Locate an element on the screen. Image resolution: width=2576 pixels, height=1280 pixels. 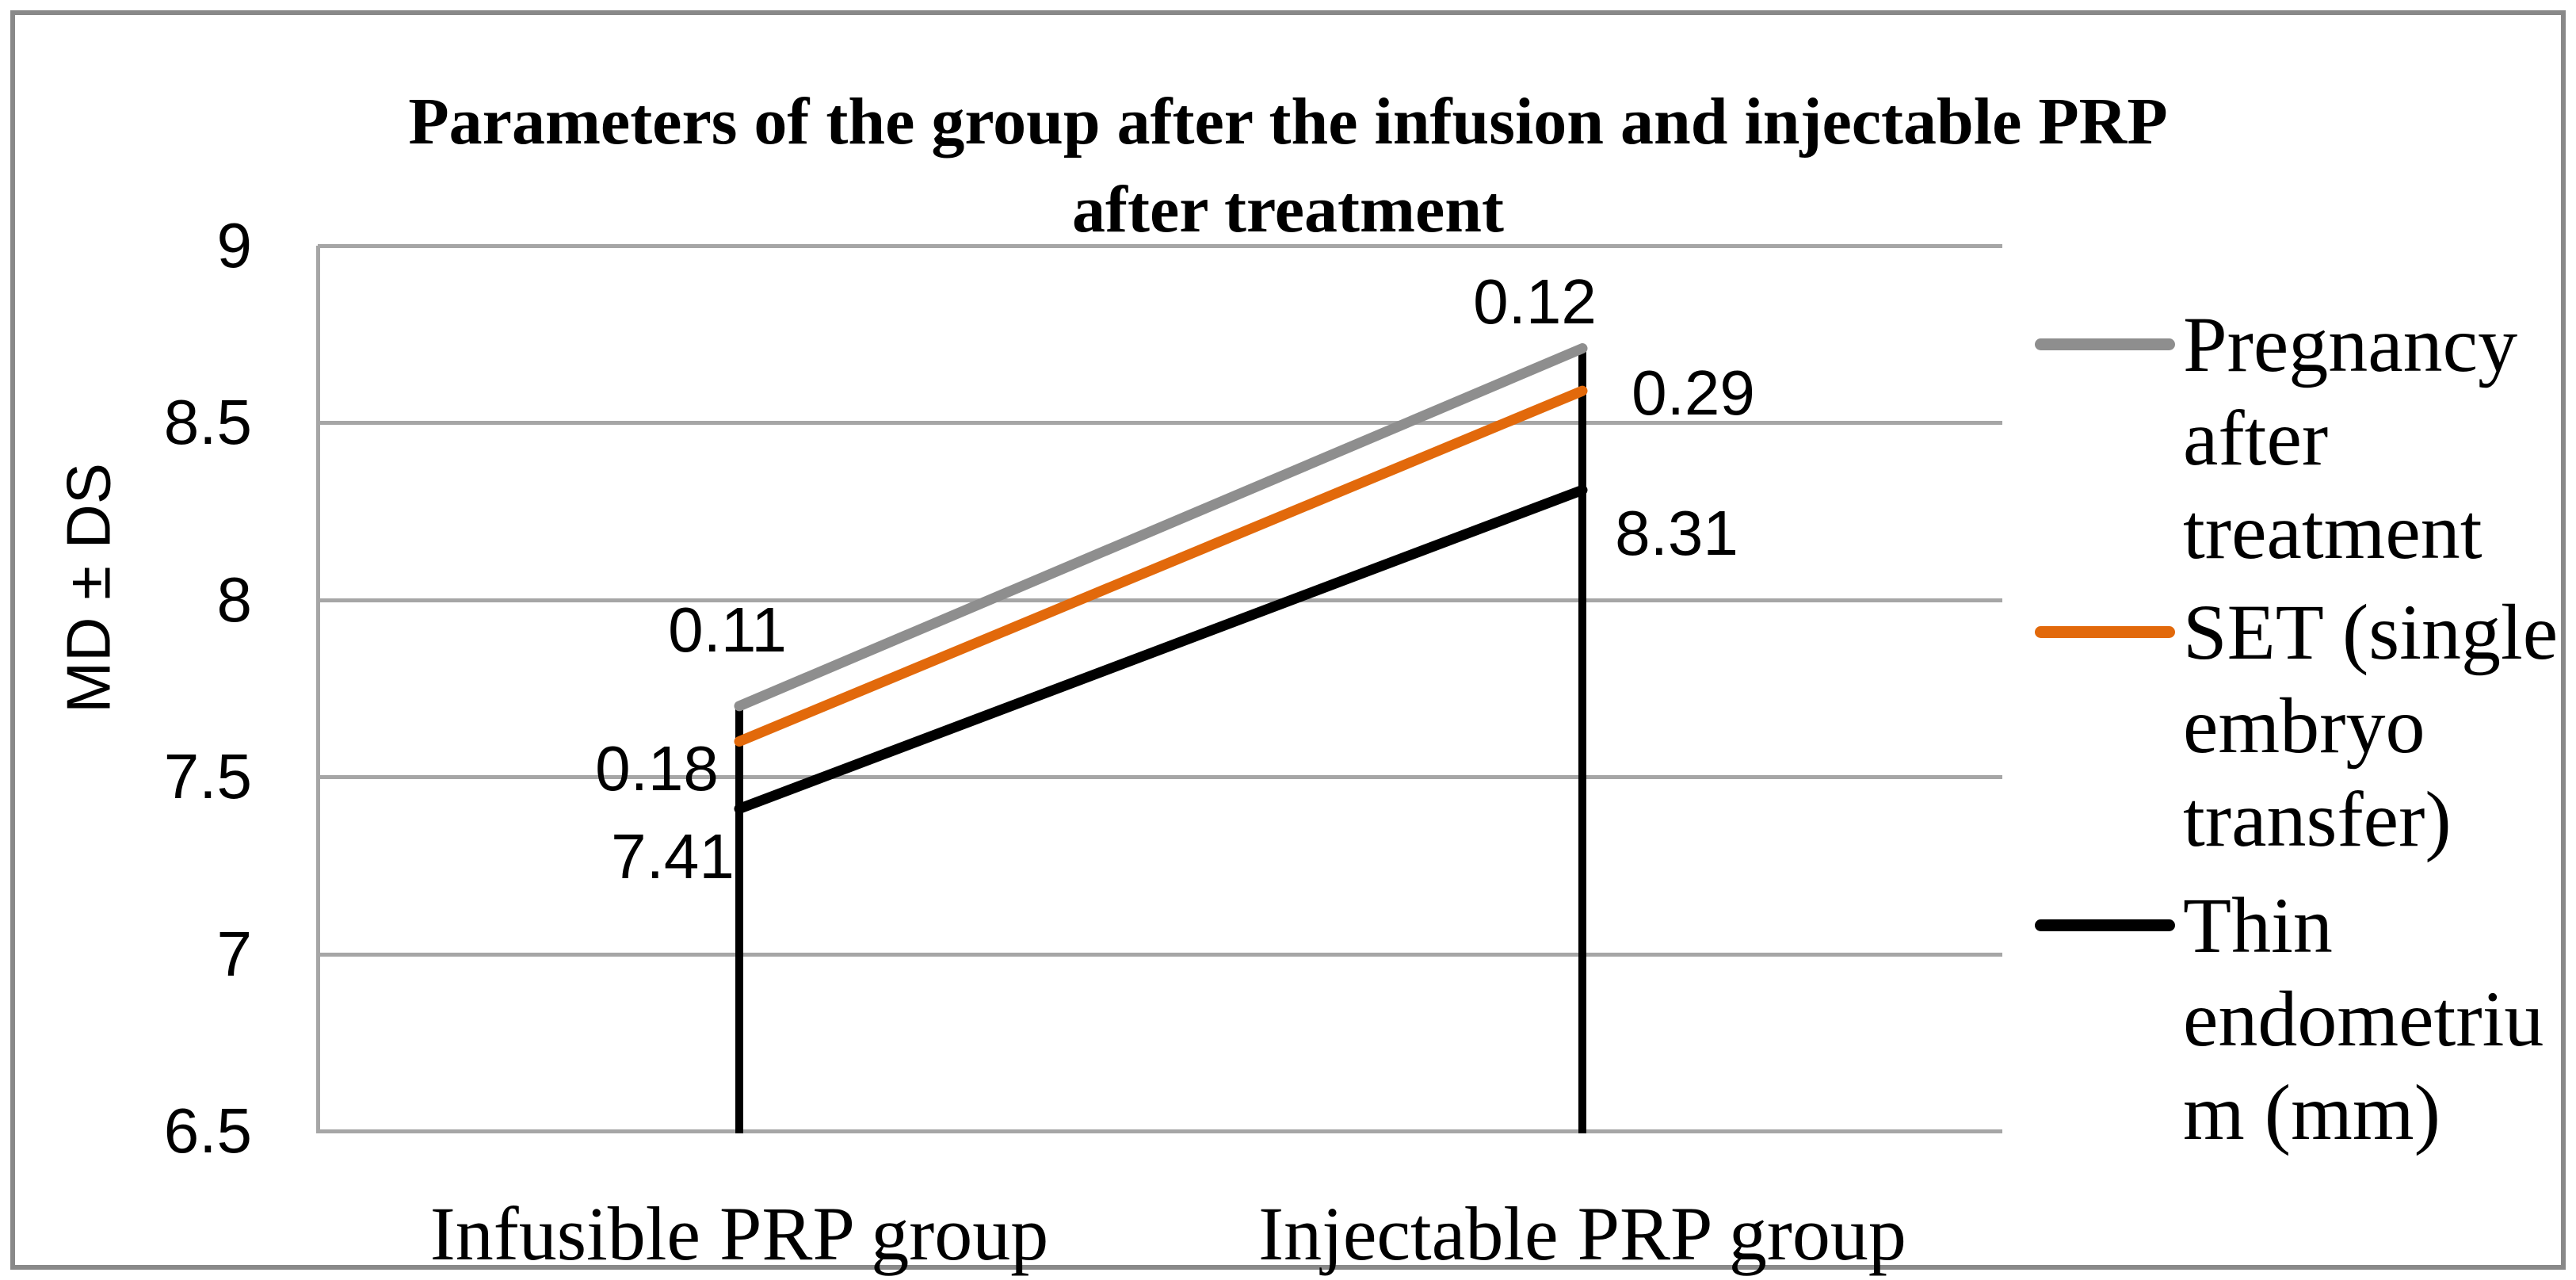
data-label-7.41: 7.41 is located at coordinates (673, 856).